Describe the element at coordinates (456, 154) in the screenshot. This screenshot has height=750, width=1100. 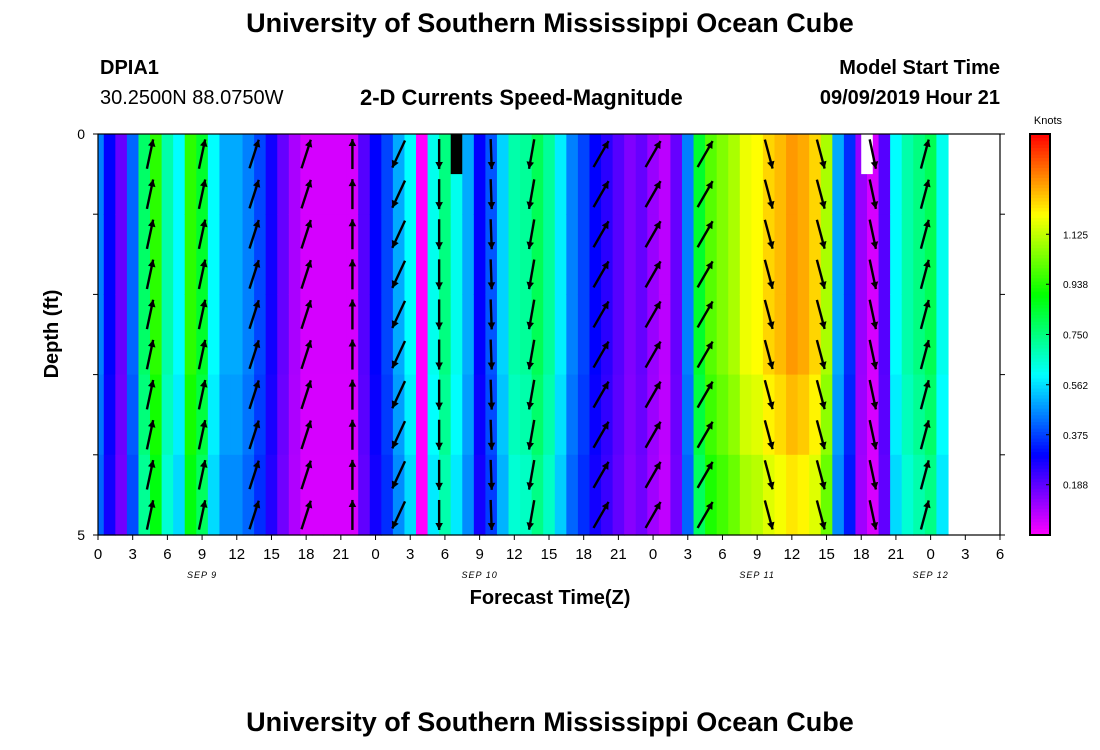
I see `missing-data-cell` at that location.